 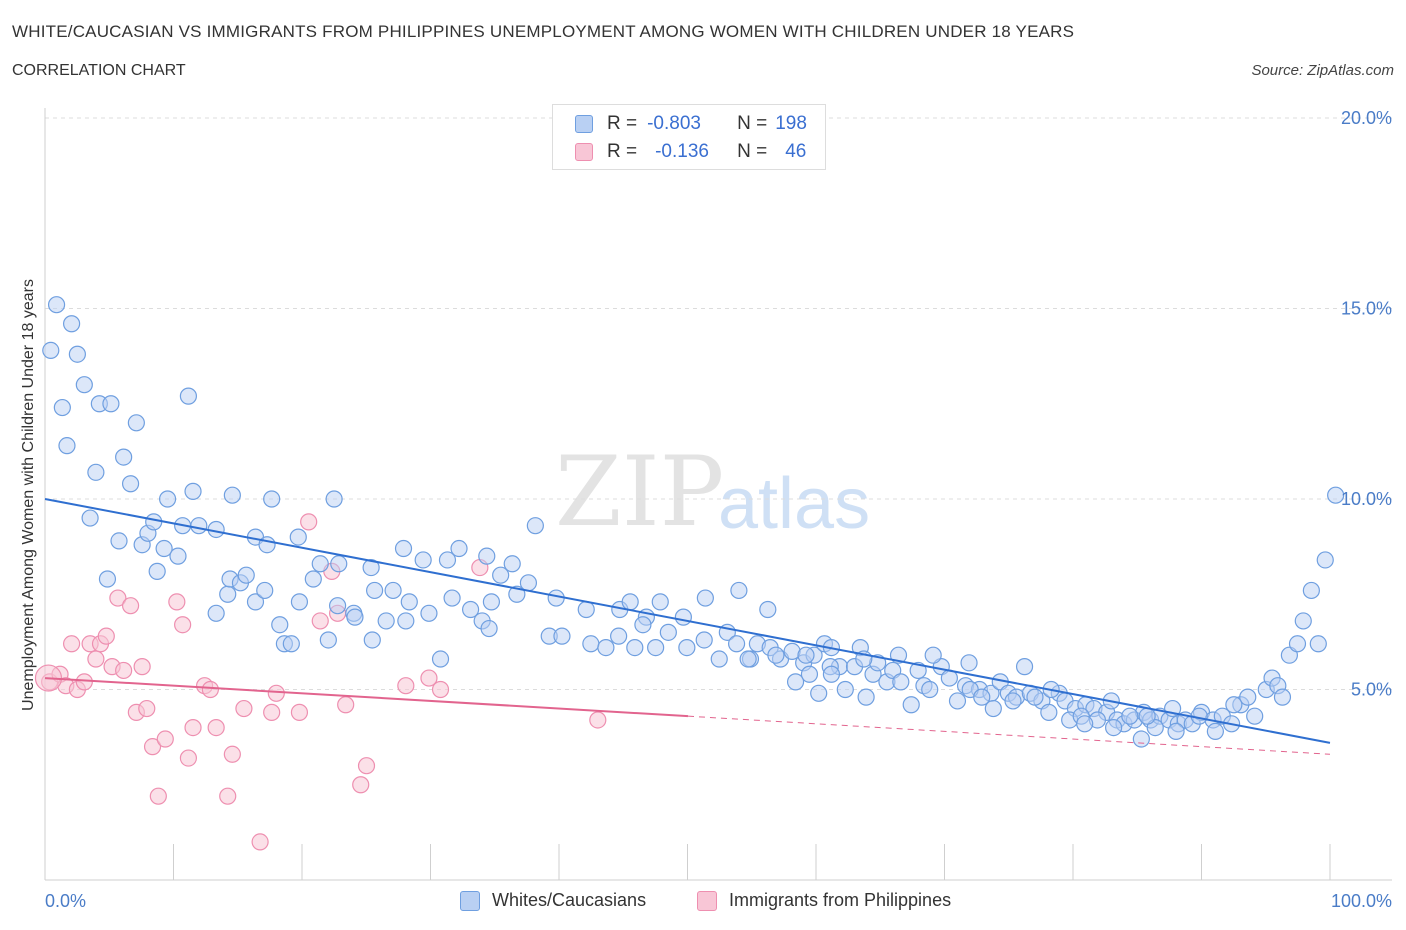 What do you see at coordinates (794, 504) in the screenshot?
I see `watermark-atlas: atlas` at bounding box center [794, 504].